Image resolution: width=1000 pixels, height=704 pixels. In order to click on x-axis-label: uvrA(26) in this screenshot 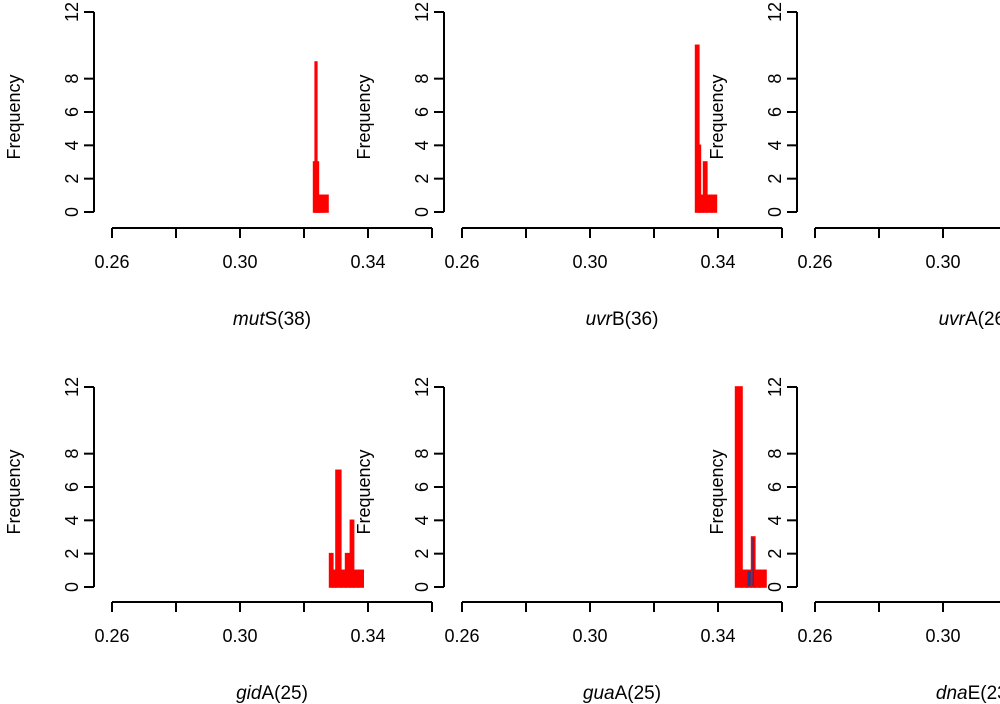, I will do `click(969, 319)`.